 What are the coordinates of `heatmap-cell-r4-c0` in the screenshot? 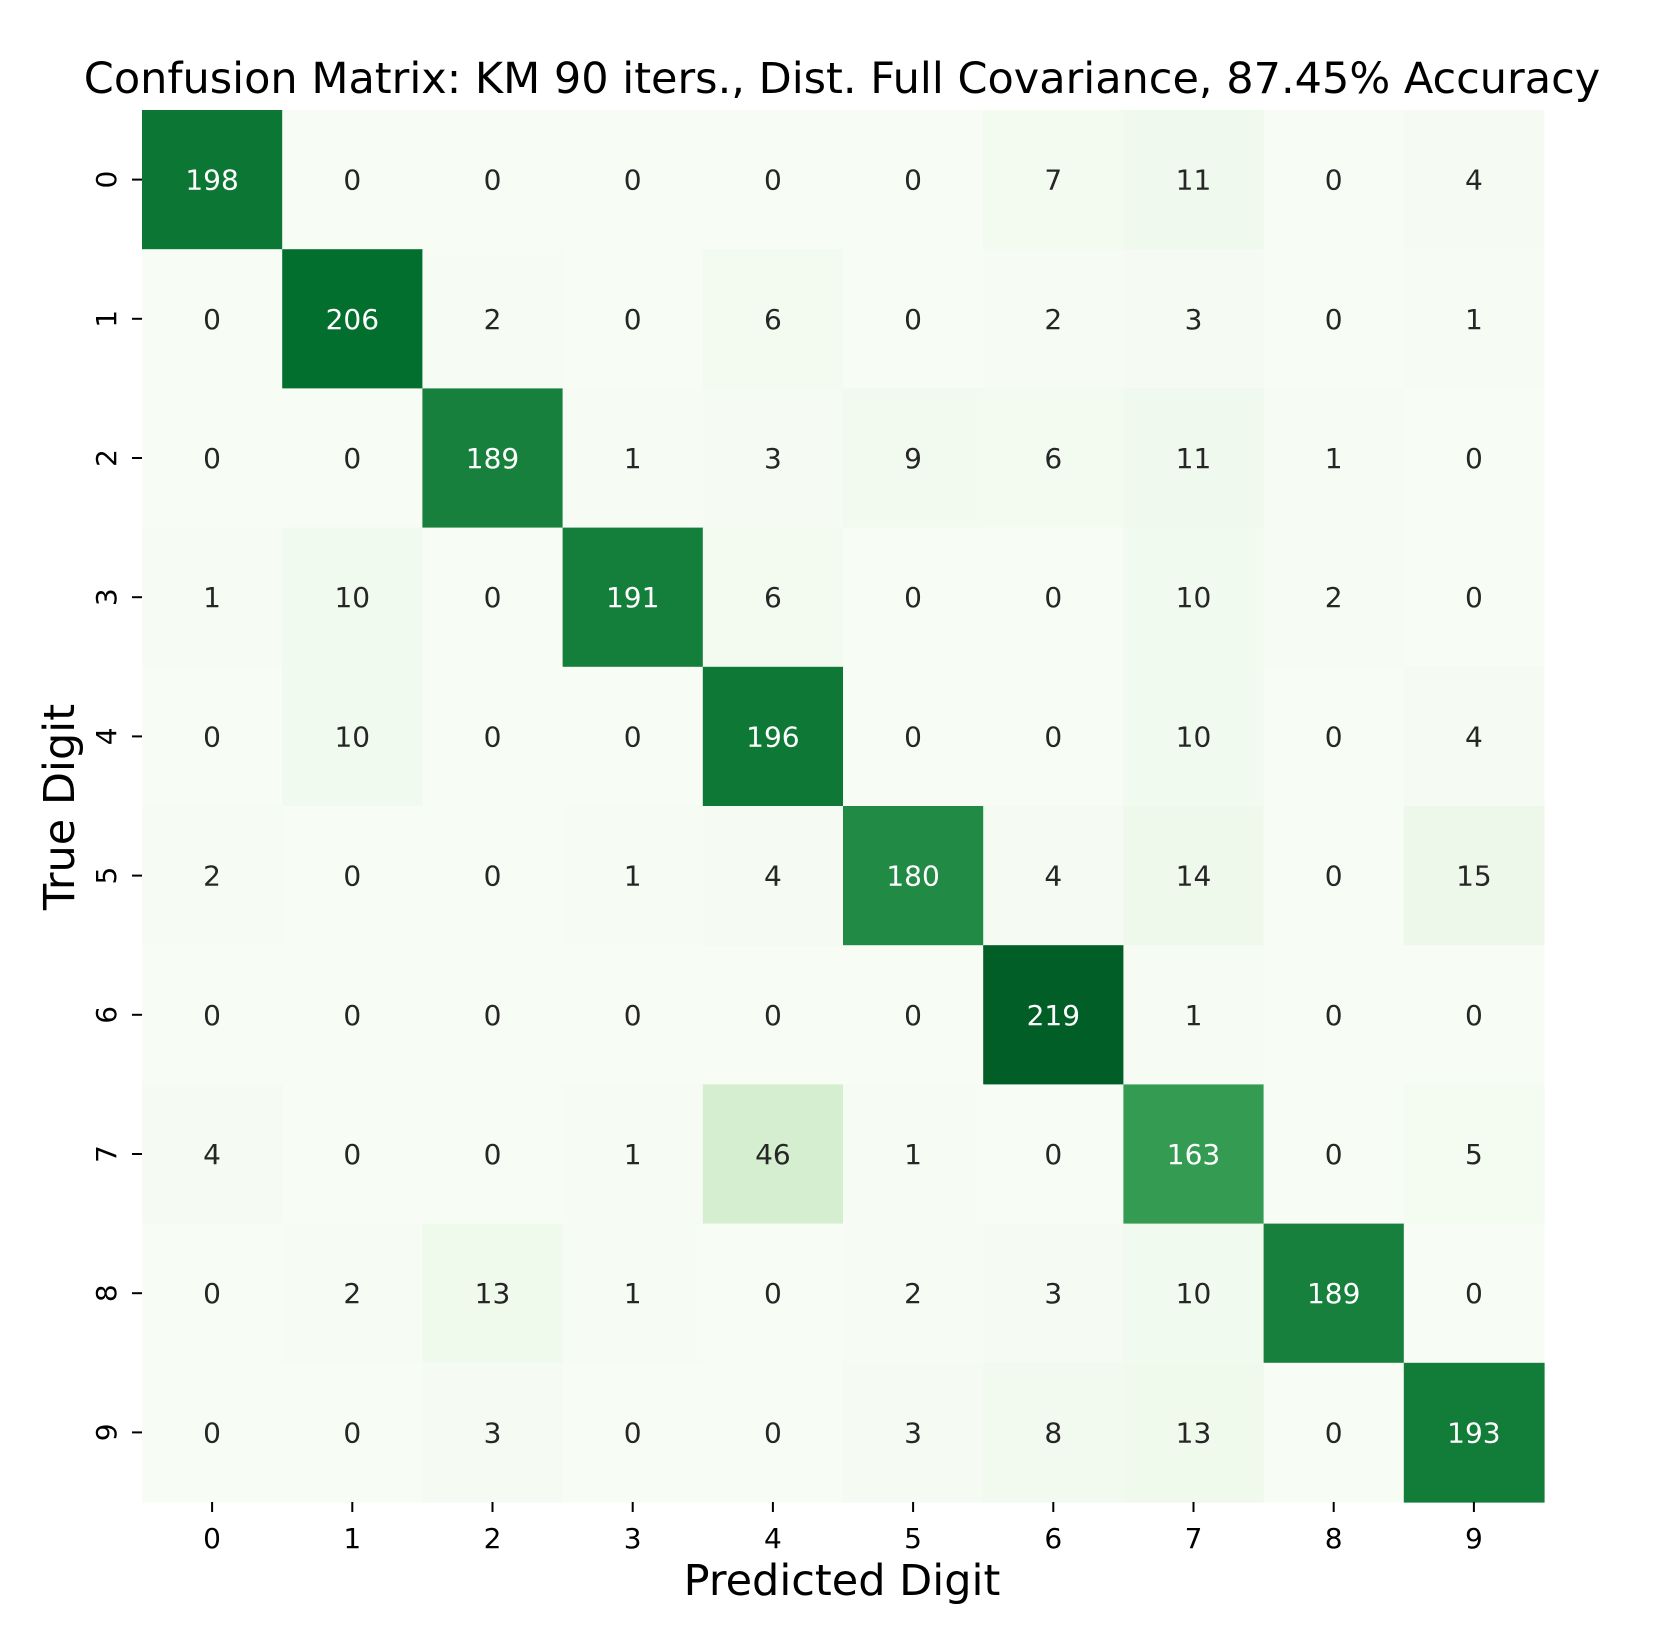 It's located at (212, 736).